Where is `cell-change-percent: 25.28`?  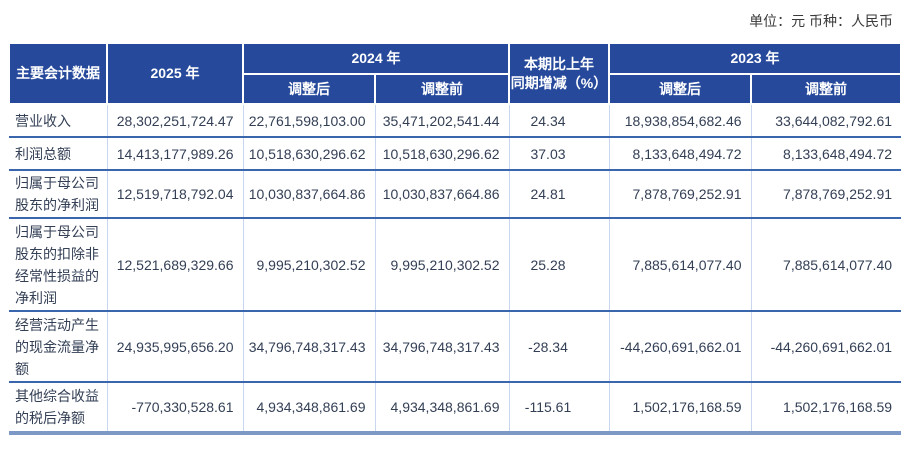 cell-change-percent: 25.28 is located at coordinates (559, 265).